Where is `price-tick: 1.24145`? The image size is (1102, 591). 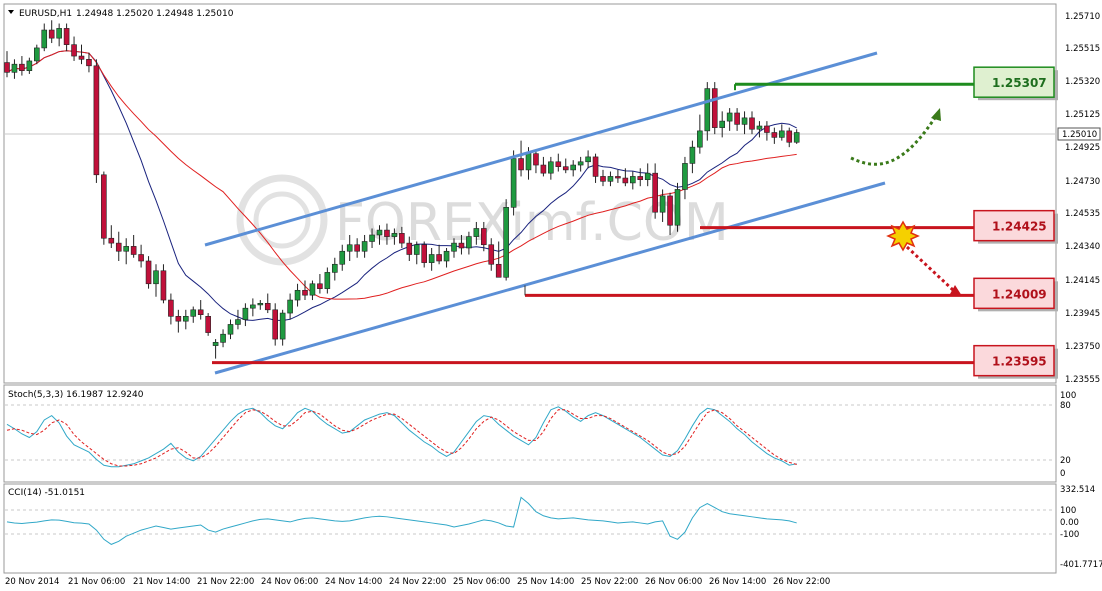
price-tick: 1.24145 is located at coordinates (1082, 281).